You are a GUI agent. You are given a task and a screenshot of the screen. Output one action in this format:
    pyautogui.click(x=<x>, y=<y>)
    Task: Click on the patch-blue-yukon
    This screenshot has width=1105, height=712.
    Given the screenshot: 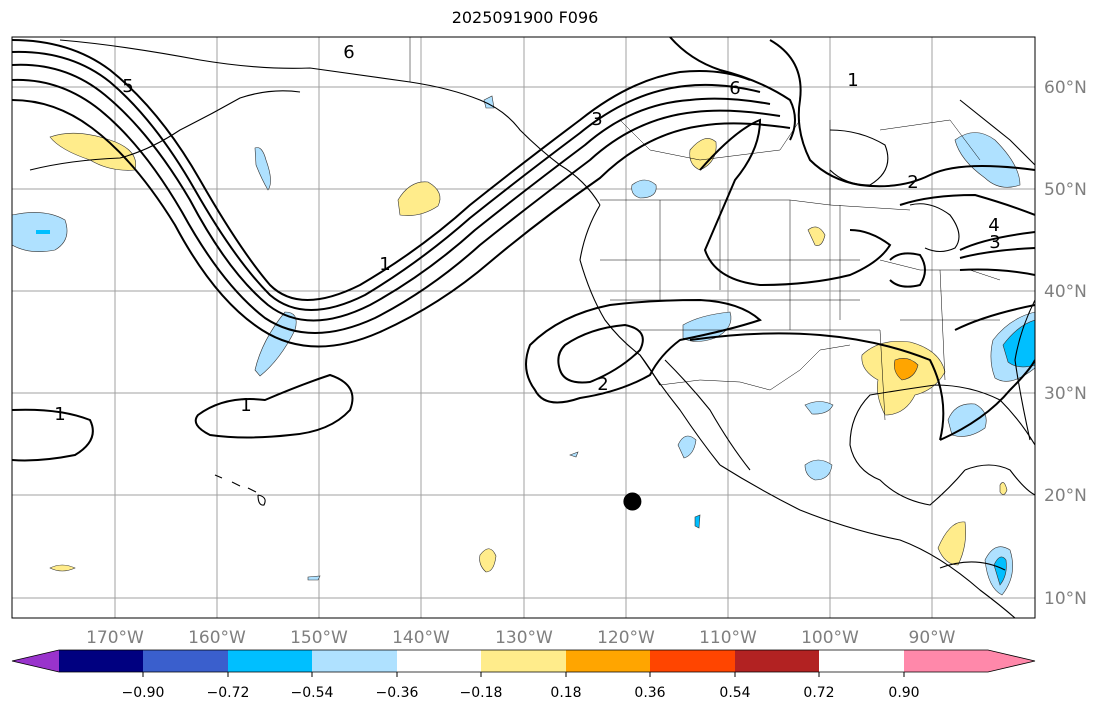 What is the action you would take?
    pyautogui.click(x=262, y=169)
    